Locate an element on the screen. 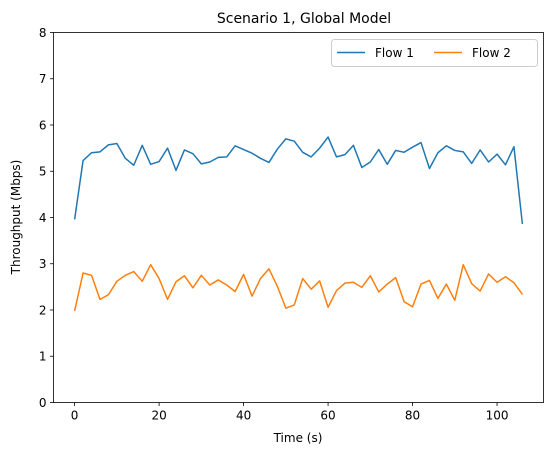 The image size is (554, 455). chart-title: Scenario 1, Global Model is located at coordinates (304, 19).